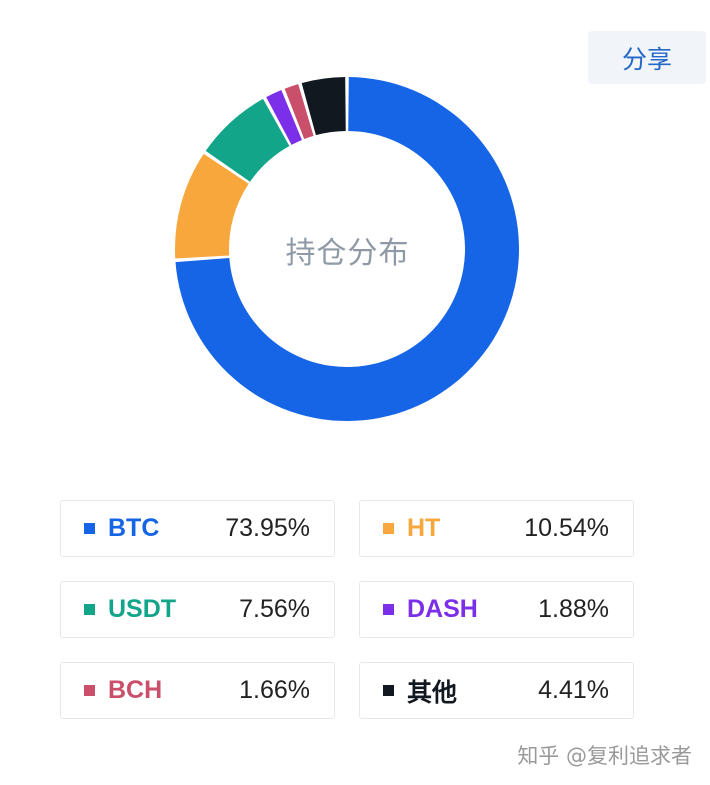 This screenshot has height=785, width=710. Describe the element at coordinates (573, 609) in the screenshot. I see `legend-value: 1.88%` at that location.